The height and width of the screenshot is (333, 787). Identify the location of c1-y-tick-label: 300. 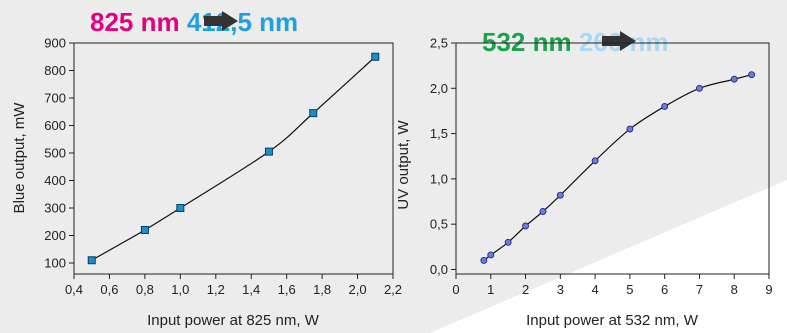
(55, 208).